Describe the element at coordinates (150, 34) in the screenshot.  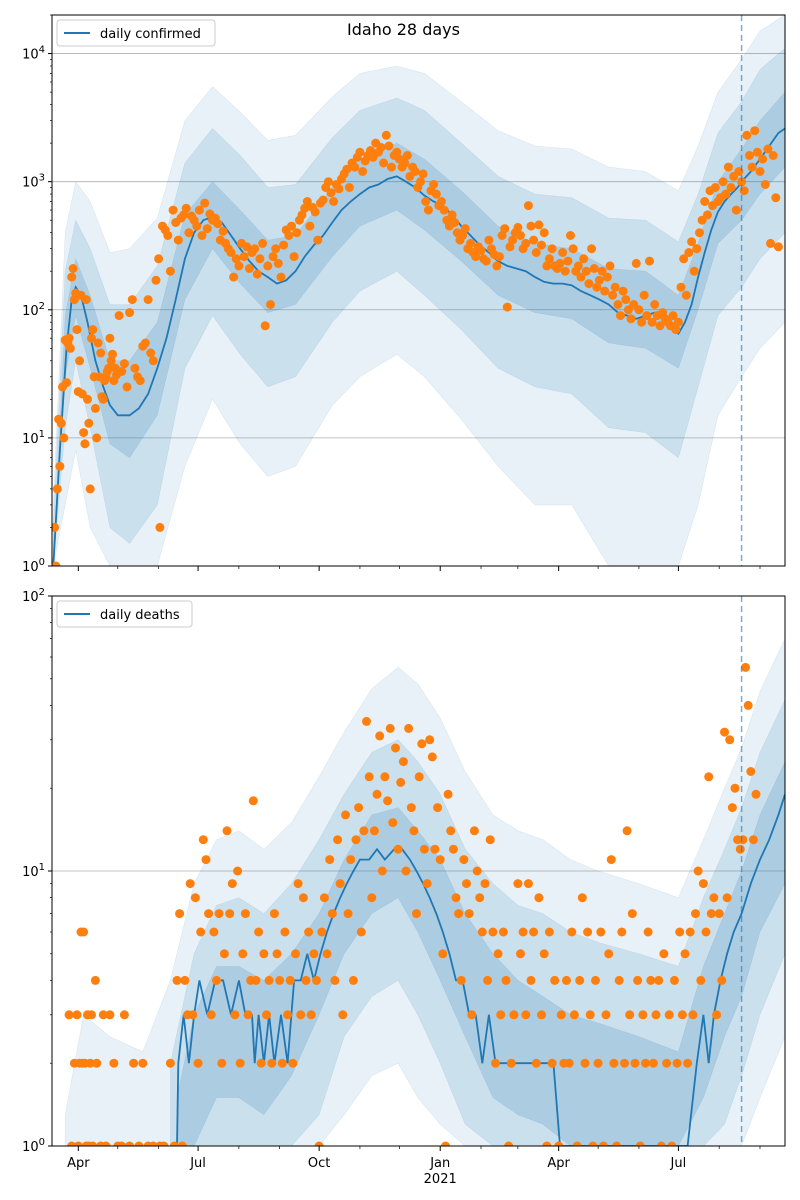
I see `legend-label: daily confirmed` at that location.